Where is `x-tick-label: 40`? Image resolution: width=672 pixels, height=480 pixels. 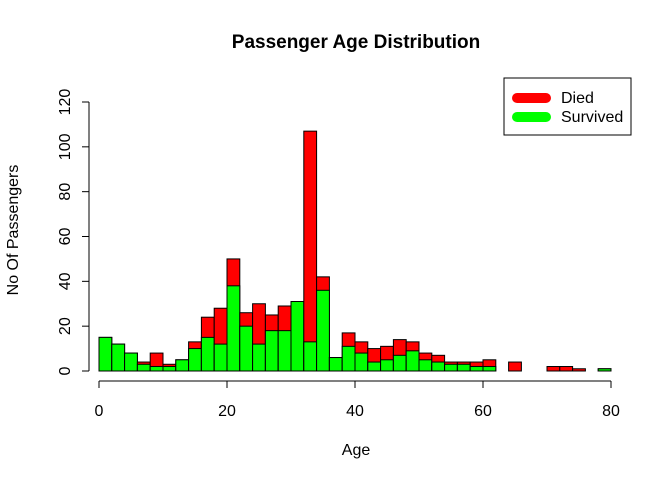
x-tick-label: 40 is located at coordinates (355, 411).